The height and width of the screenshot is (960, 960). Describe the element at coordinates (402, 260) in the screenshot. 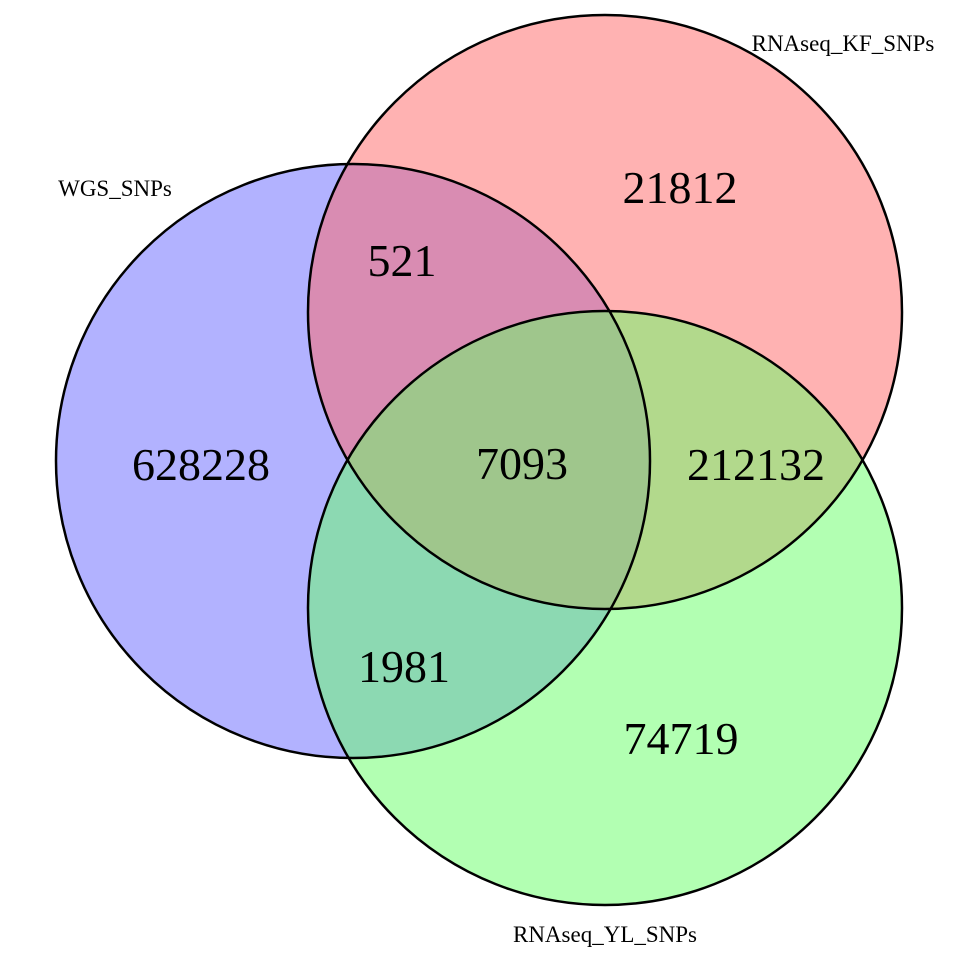

I see `count-wgs-kf: 521` at that location.